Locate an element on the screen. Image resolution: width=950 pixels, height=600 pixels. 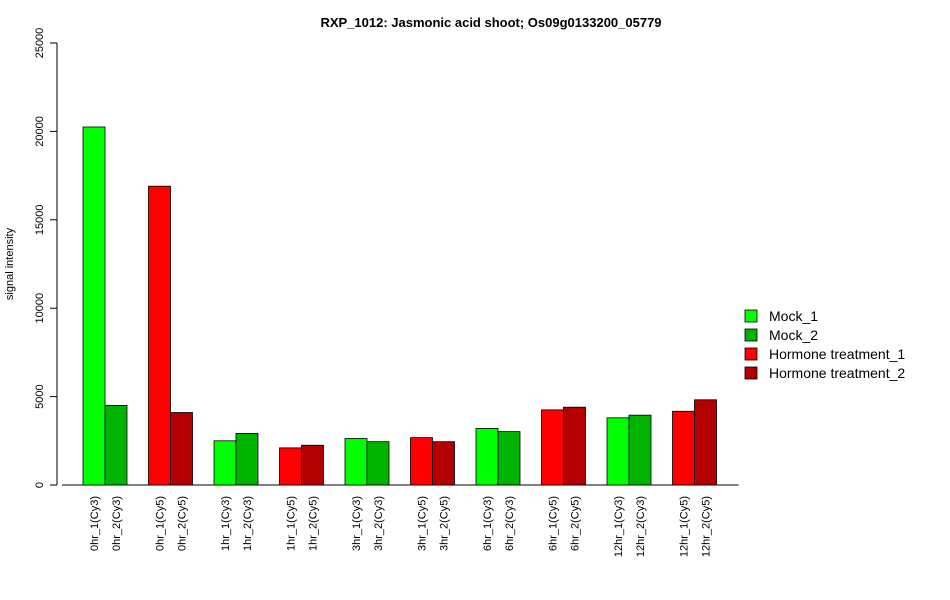
legend-label: Hormone treatment_2 is located at coordinates (837, 373).